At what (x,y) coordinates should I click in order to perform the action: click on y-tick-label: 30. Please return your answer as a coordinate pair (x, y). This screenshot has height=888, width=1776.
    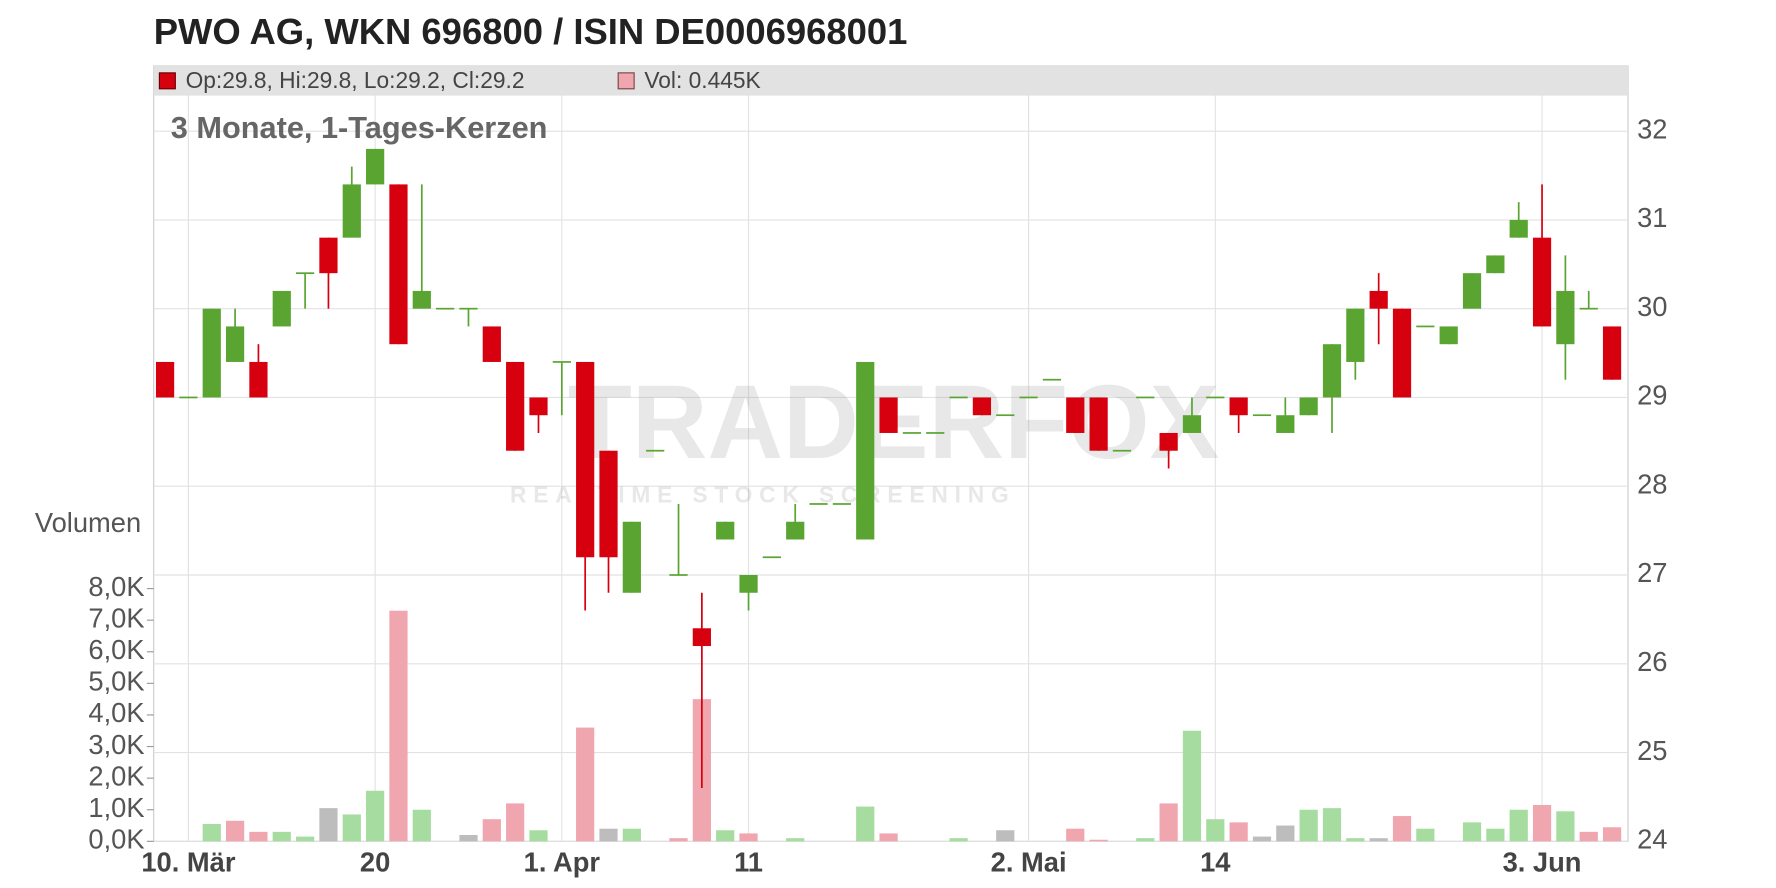
    Looking at the image, I should click on (1652, 306).